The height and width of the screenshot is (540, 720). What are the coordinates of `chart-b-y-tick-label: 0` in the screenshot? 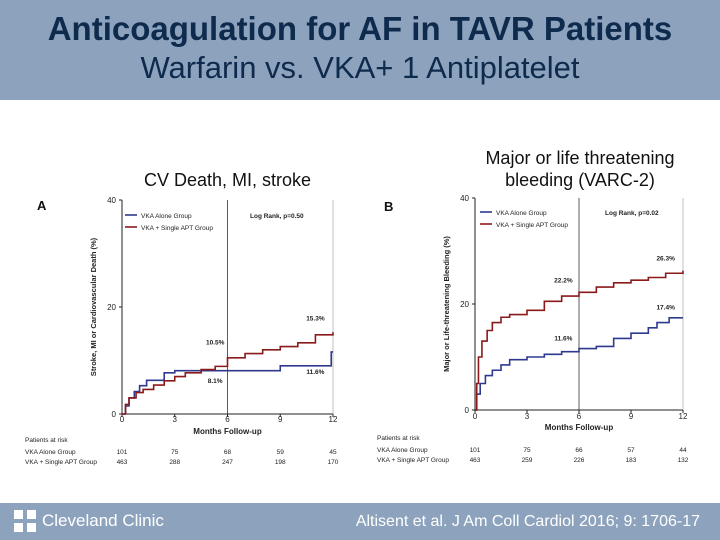 It's located at (467, 410).